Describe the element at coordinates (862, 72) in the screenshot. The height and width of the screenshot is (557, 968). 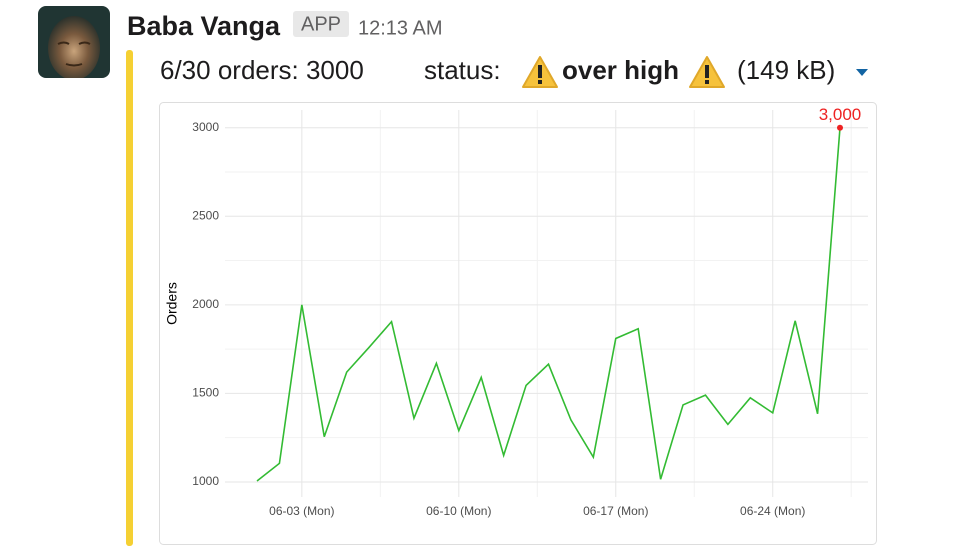
I see `expand-toggle` at that location.